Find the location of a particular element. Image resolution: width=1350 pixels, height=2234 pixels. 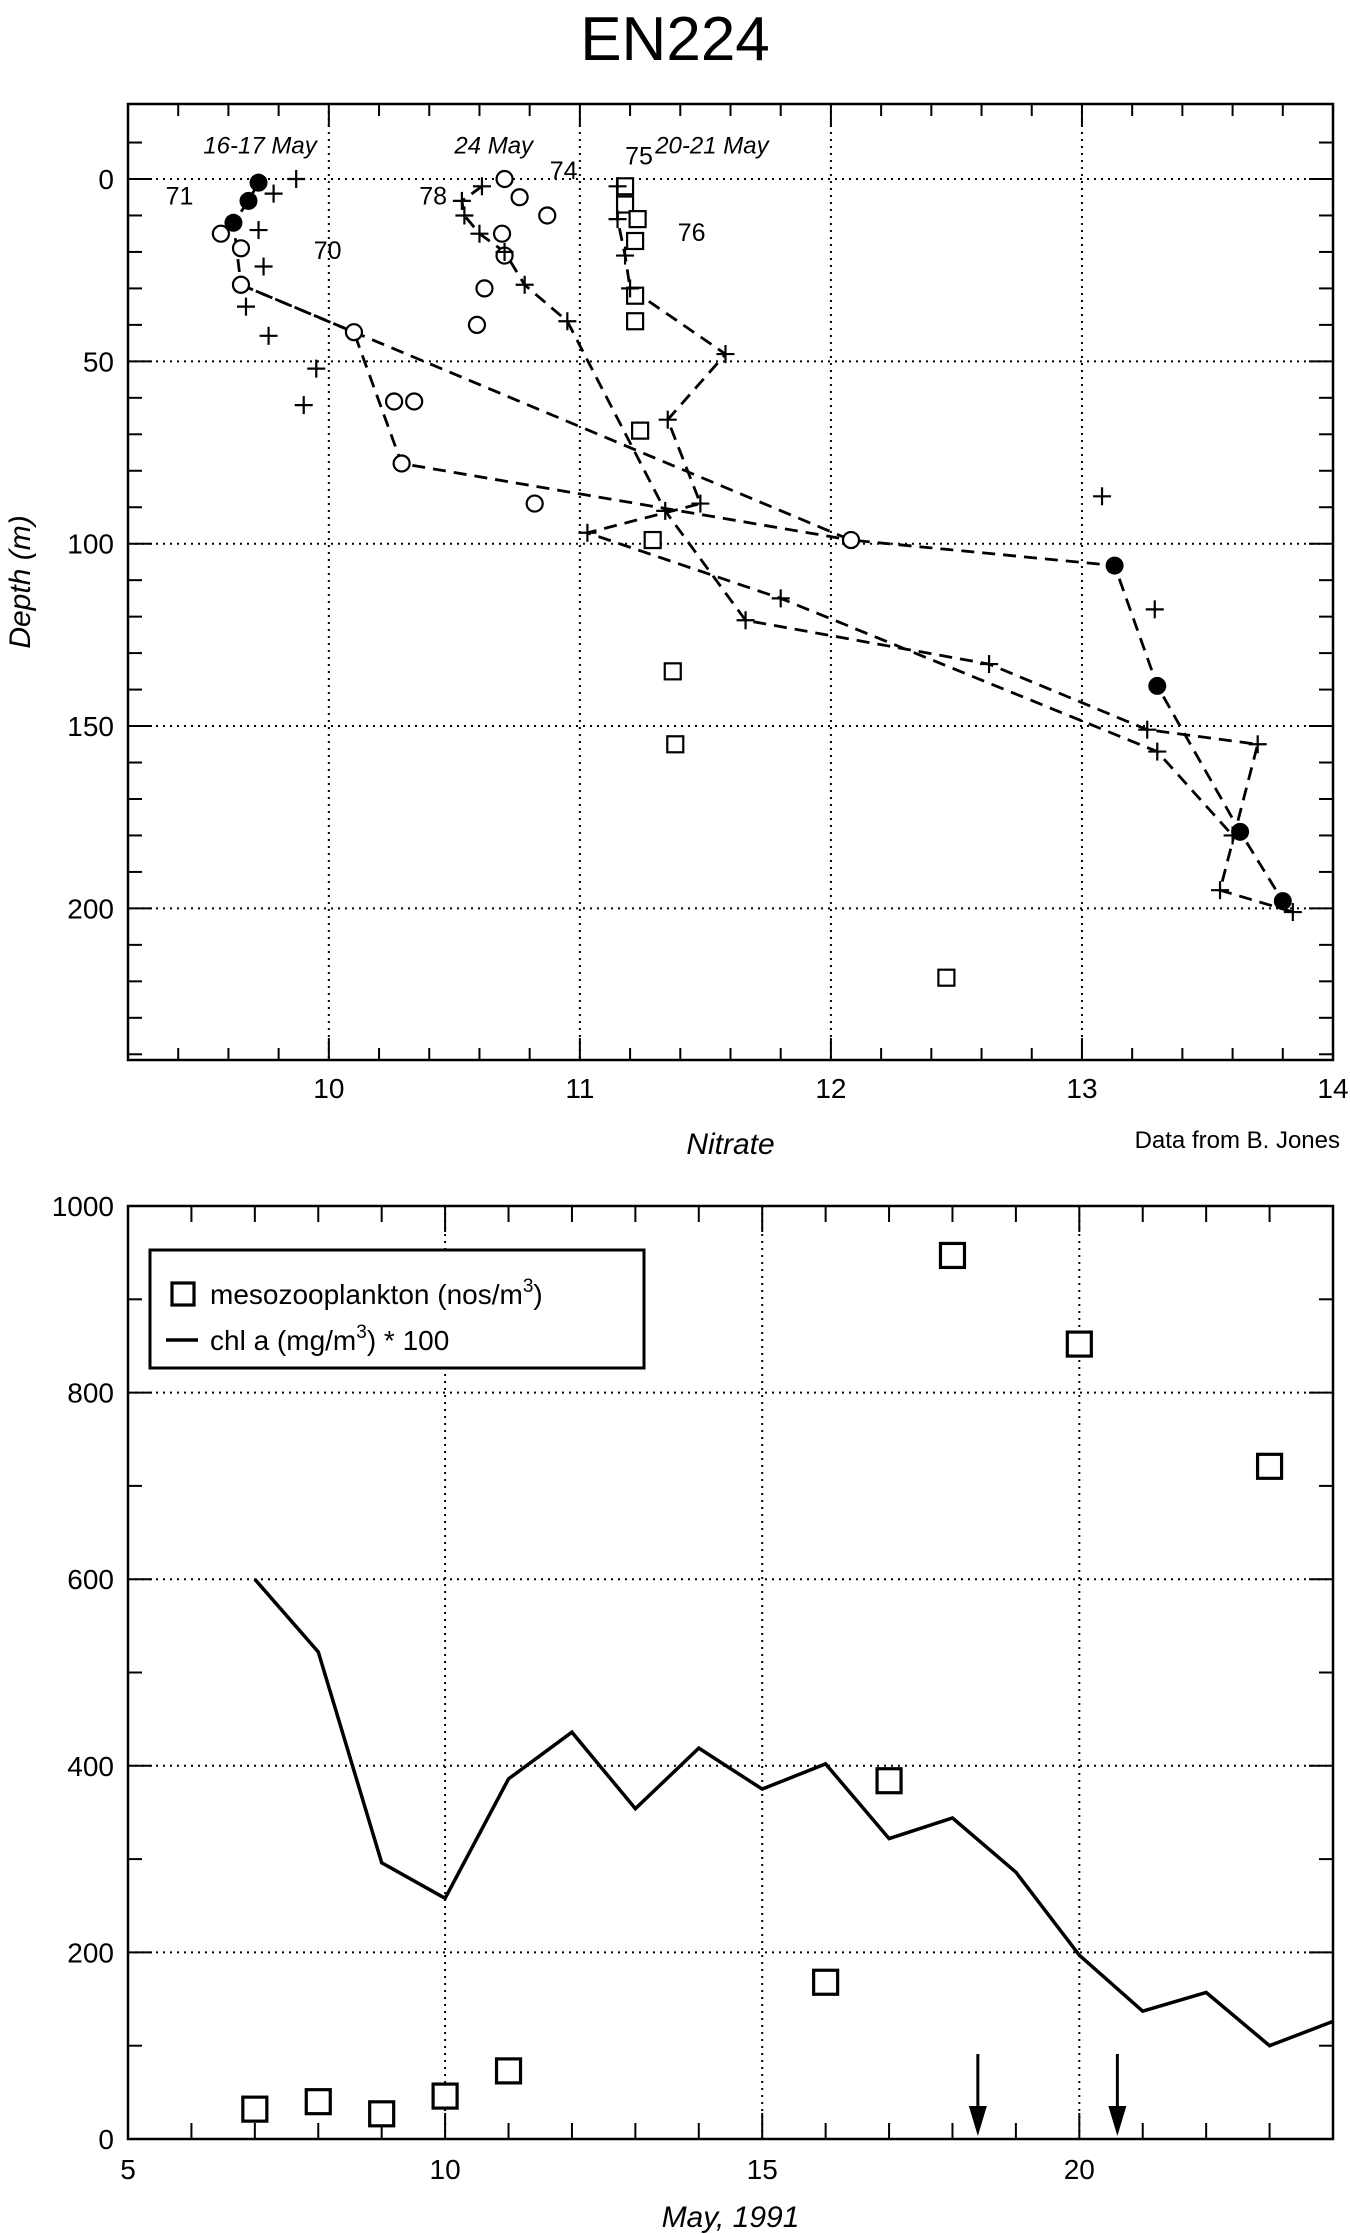

x-axis-label: Nitrate is located at coordinates (730, 1144).